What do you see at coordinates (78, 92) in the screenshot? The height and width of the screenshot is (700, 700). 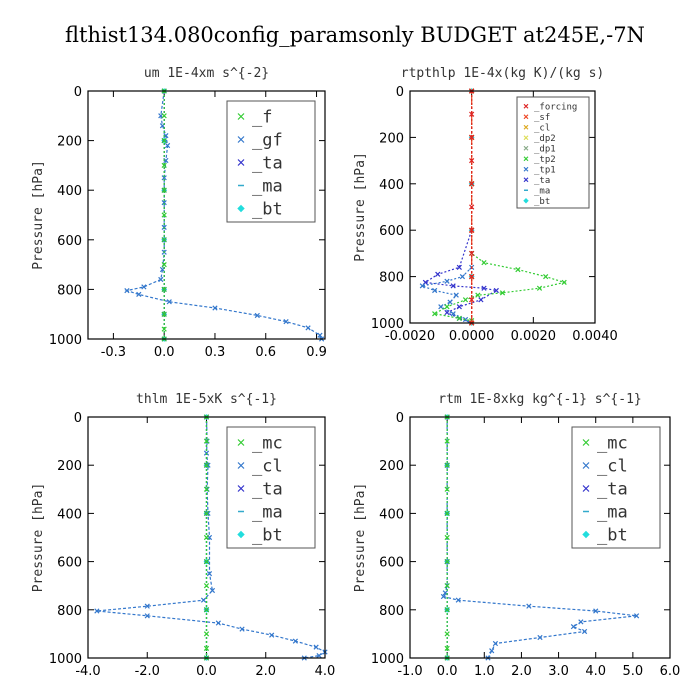 I see `panel-1-ytick-label: 0` at bounding box center [78, 92].